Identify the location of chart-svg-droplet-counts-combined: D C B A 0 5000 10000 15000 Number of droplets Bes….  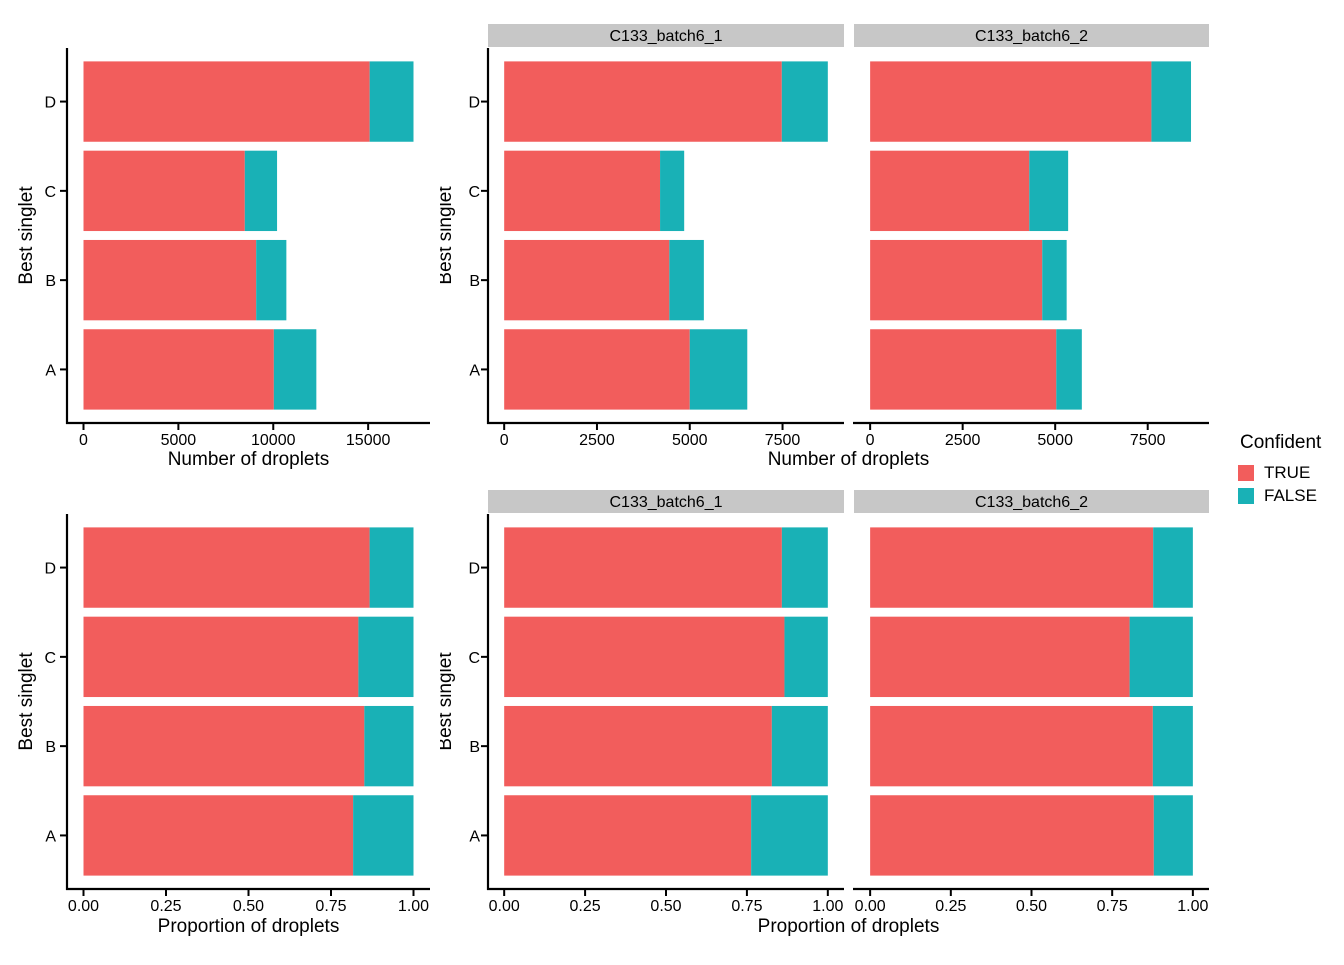
(223, 259).